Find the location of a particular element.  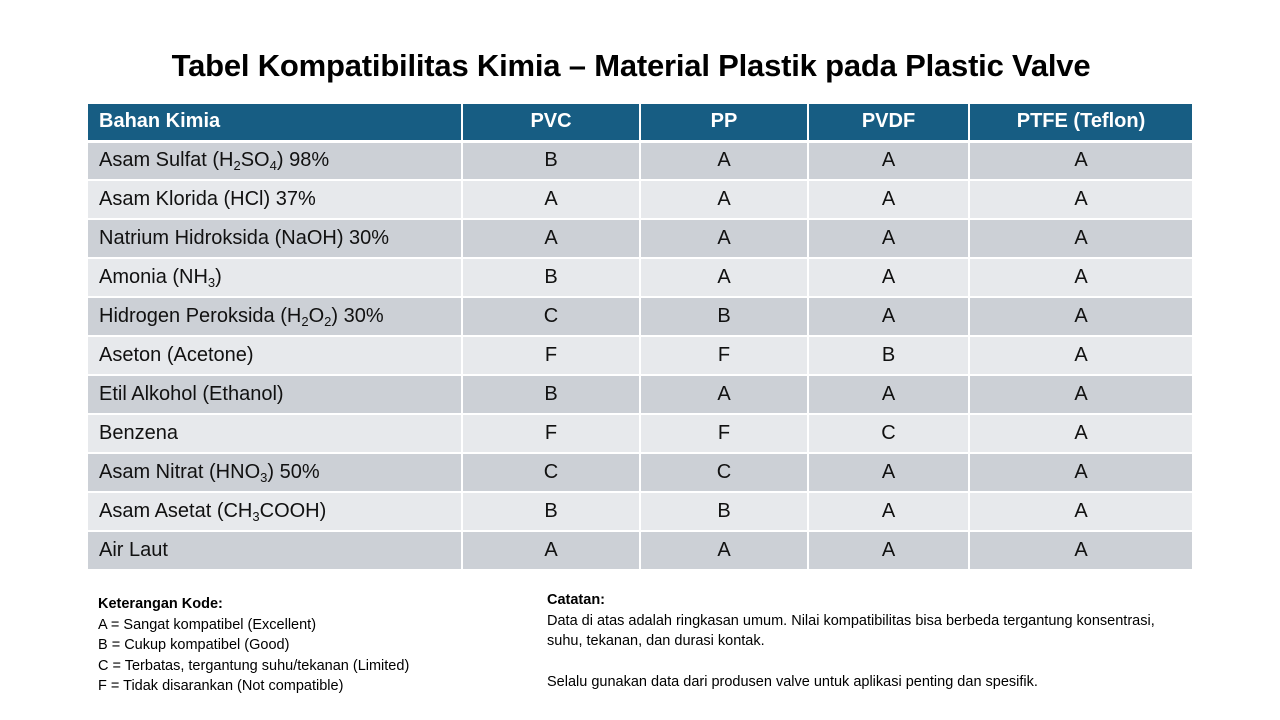

chemical-name-cell: Asam Asetat (CH3COOH) is located at coordinates (275, 512).